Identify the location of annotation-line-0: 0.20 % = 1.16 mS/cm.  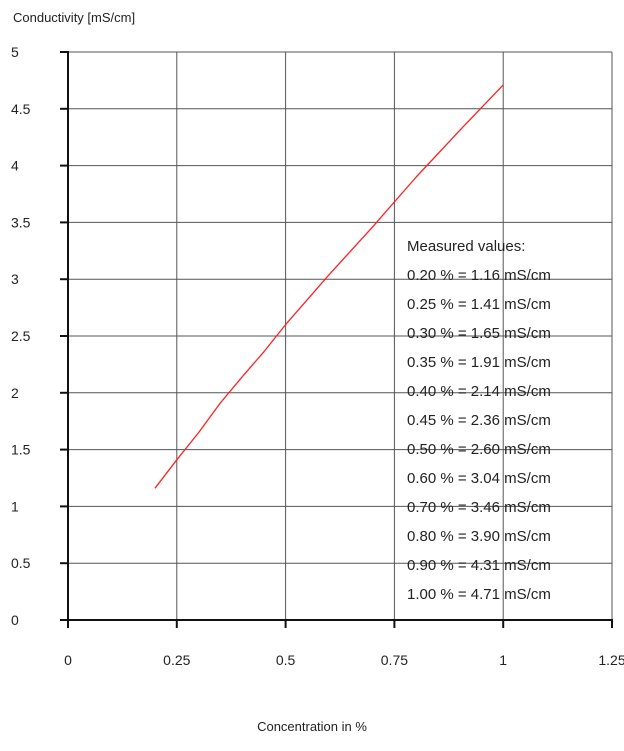
(479, 275).